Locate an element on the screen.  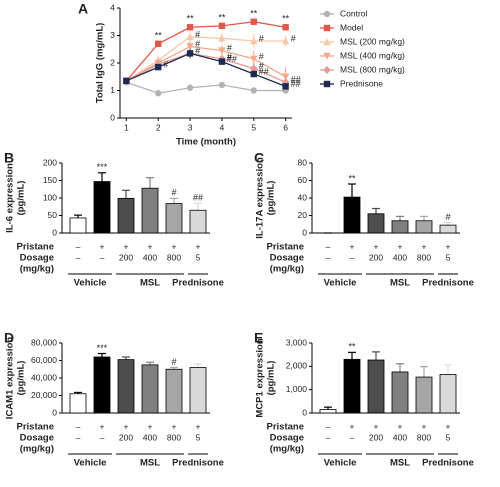
y-axis-label: MCP1 expression is located at coordinates (260, 377).